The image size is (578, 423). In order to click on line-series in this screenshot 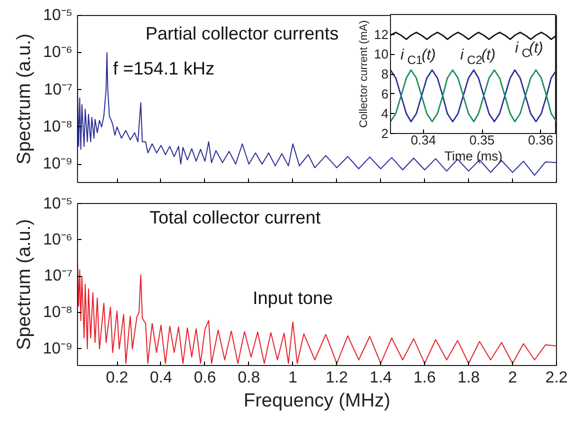, I will do `click(473, 95)`.